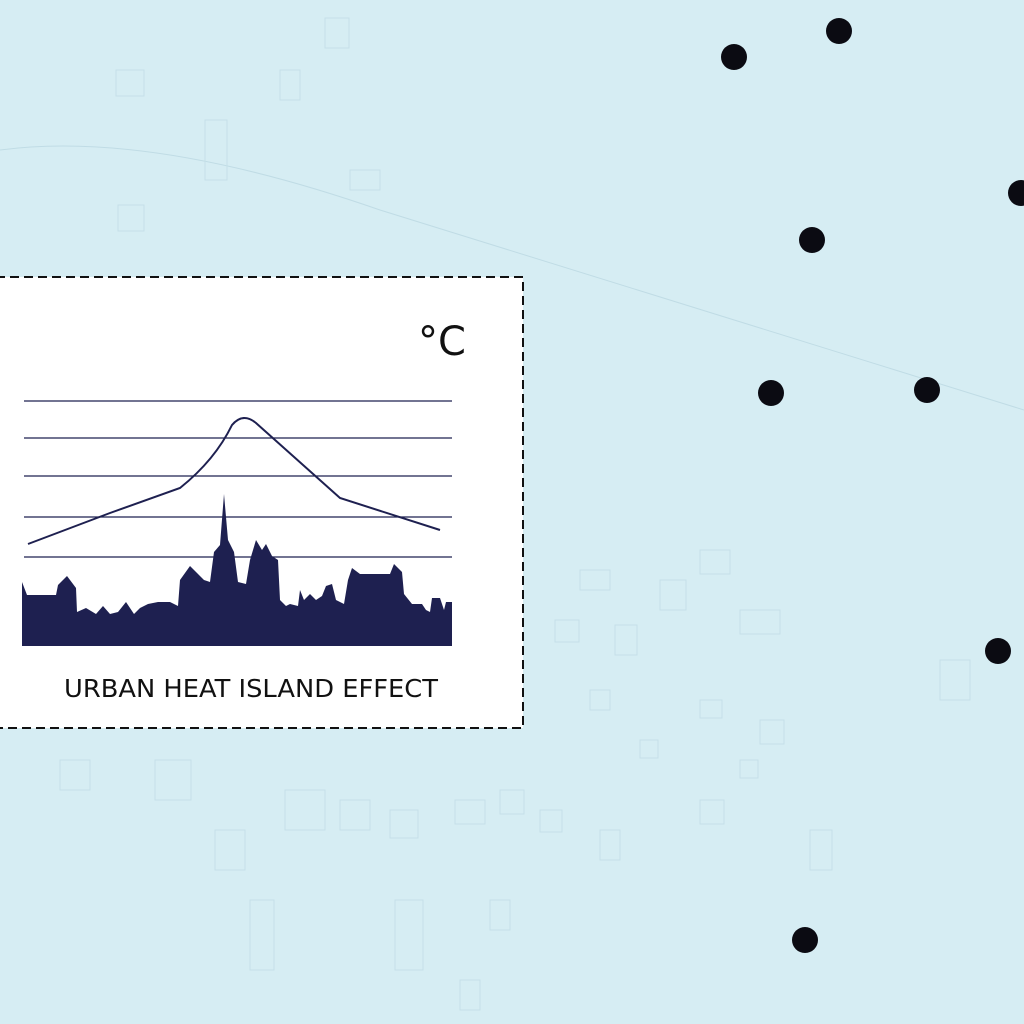 This screenshot has width=1024, height=1024. I want to click on temperature-curve, so click(234, 481).